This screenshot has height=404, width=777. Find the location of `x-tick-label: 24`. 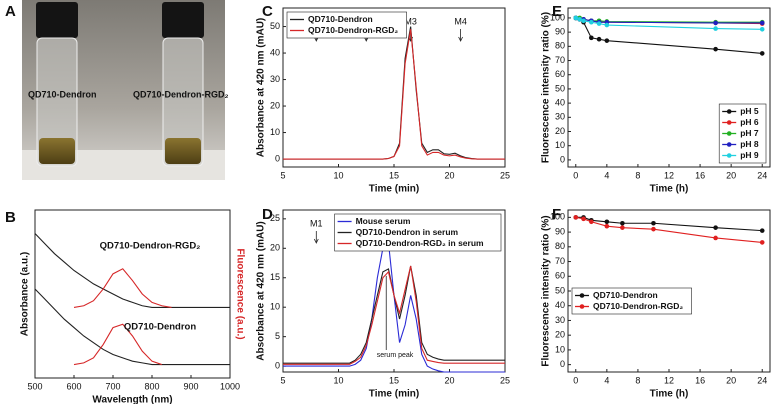

x-tick-label: 24 is located at coordinates (762, 175).